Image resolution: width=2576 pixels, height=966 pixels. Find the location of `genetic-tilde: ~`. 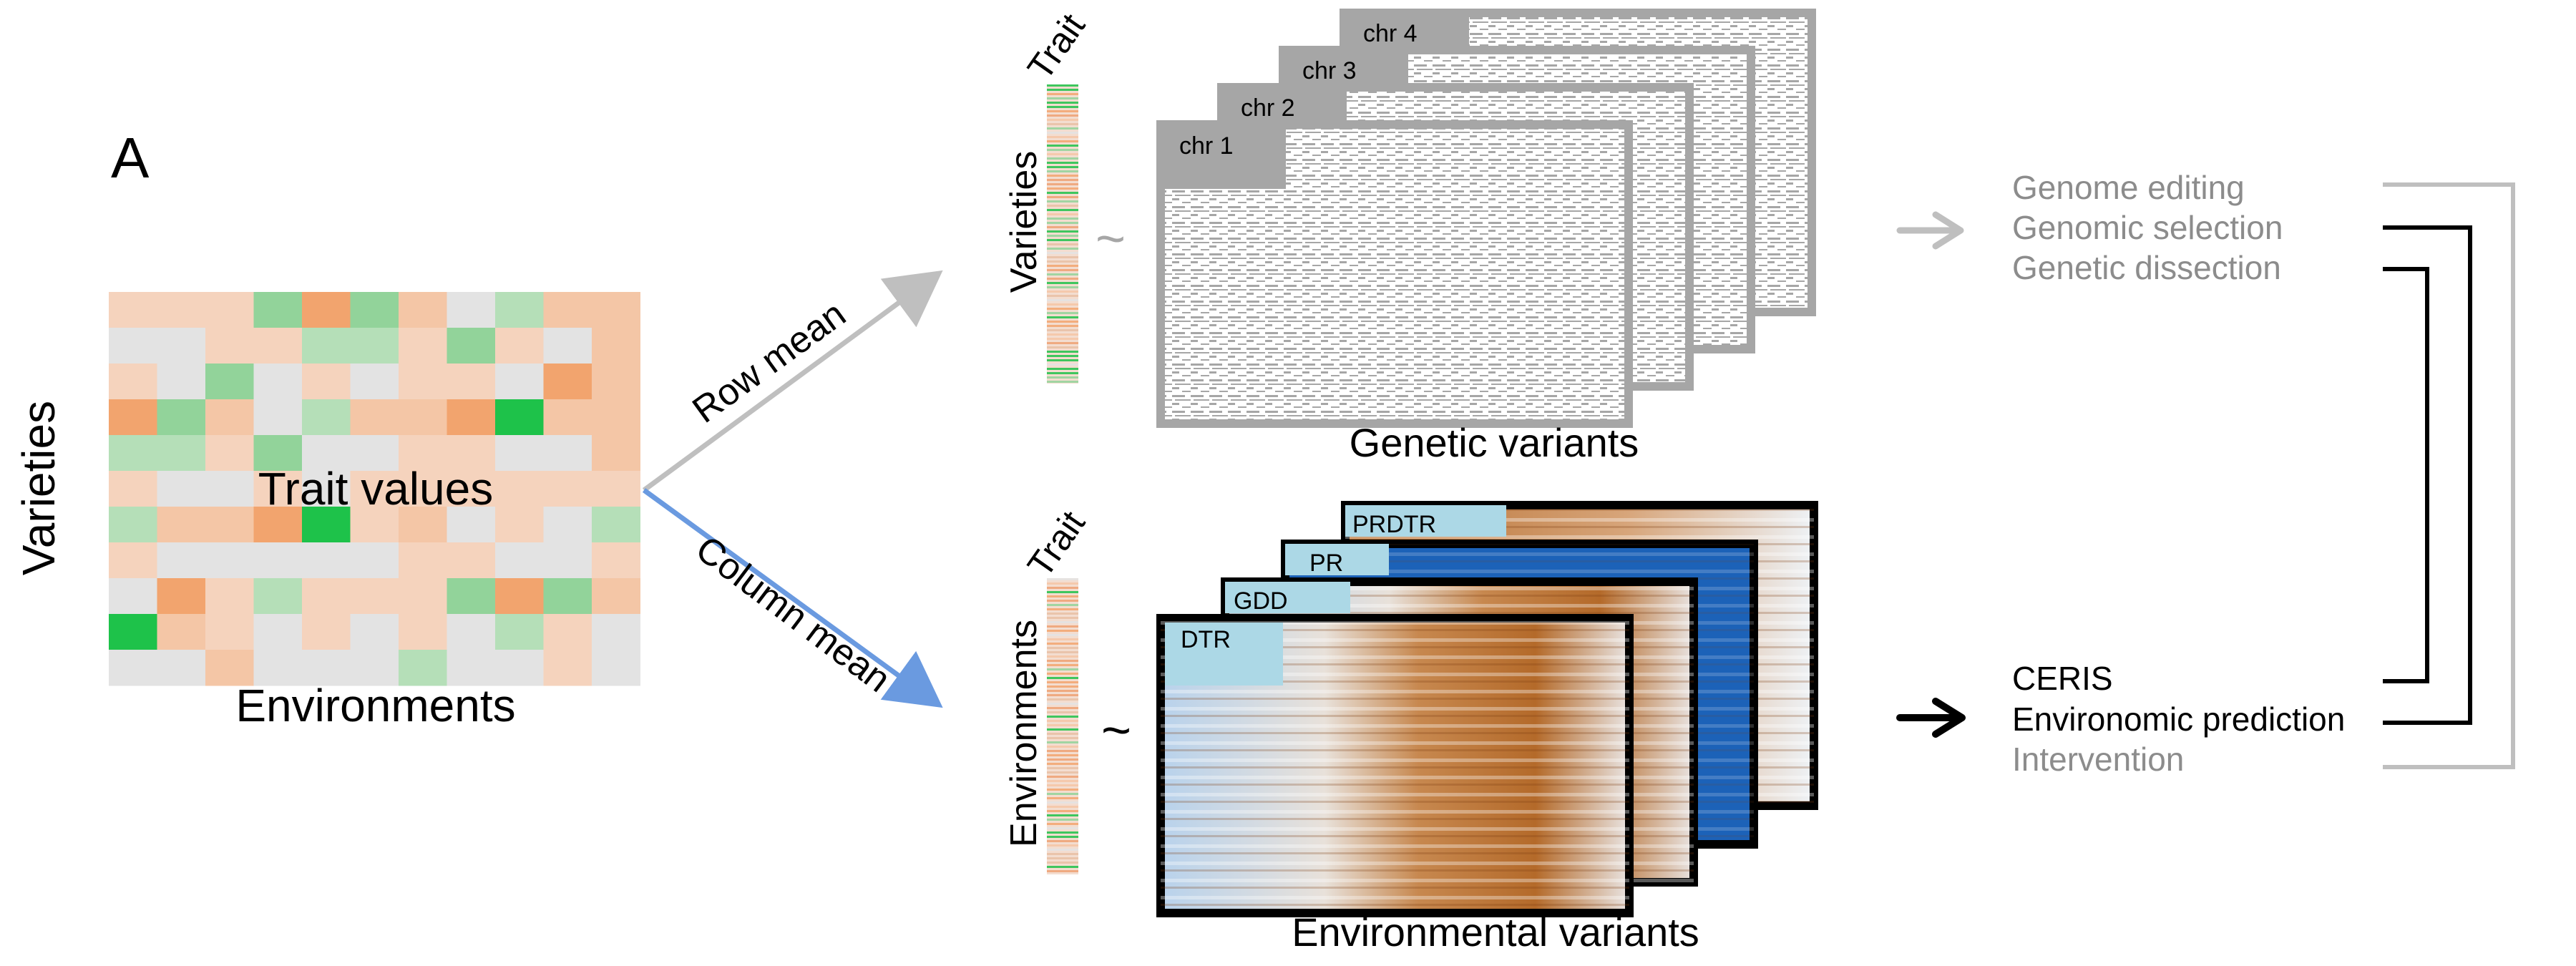

genetic-tilde: ~ is located at coordinates (1111, 239).